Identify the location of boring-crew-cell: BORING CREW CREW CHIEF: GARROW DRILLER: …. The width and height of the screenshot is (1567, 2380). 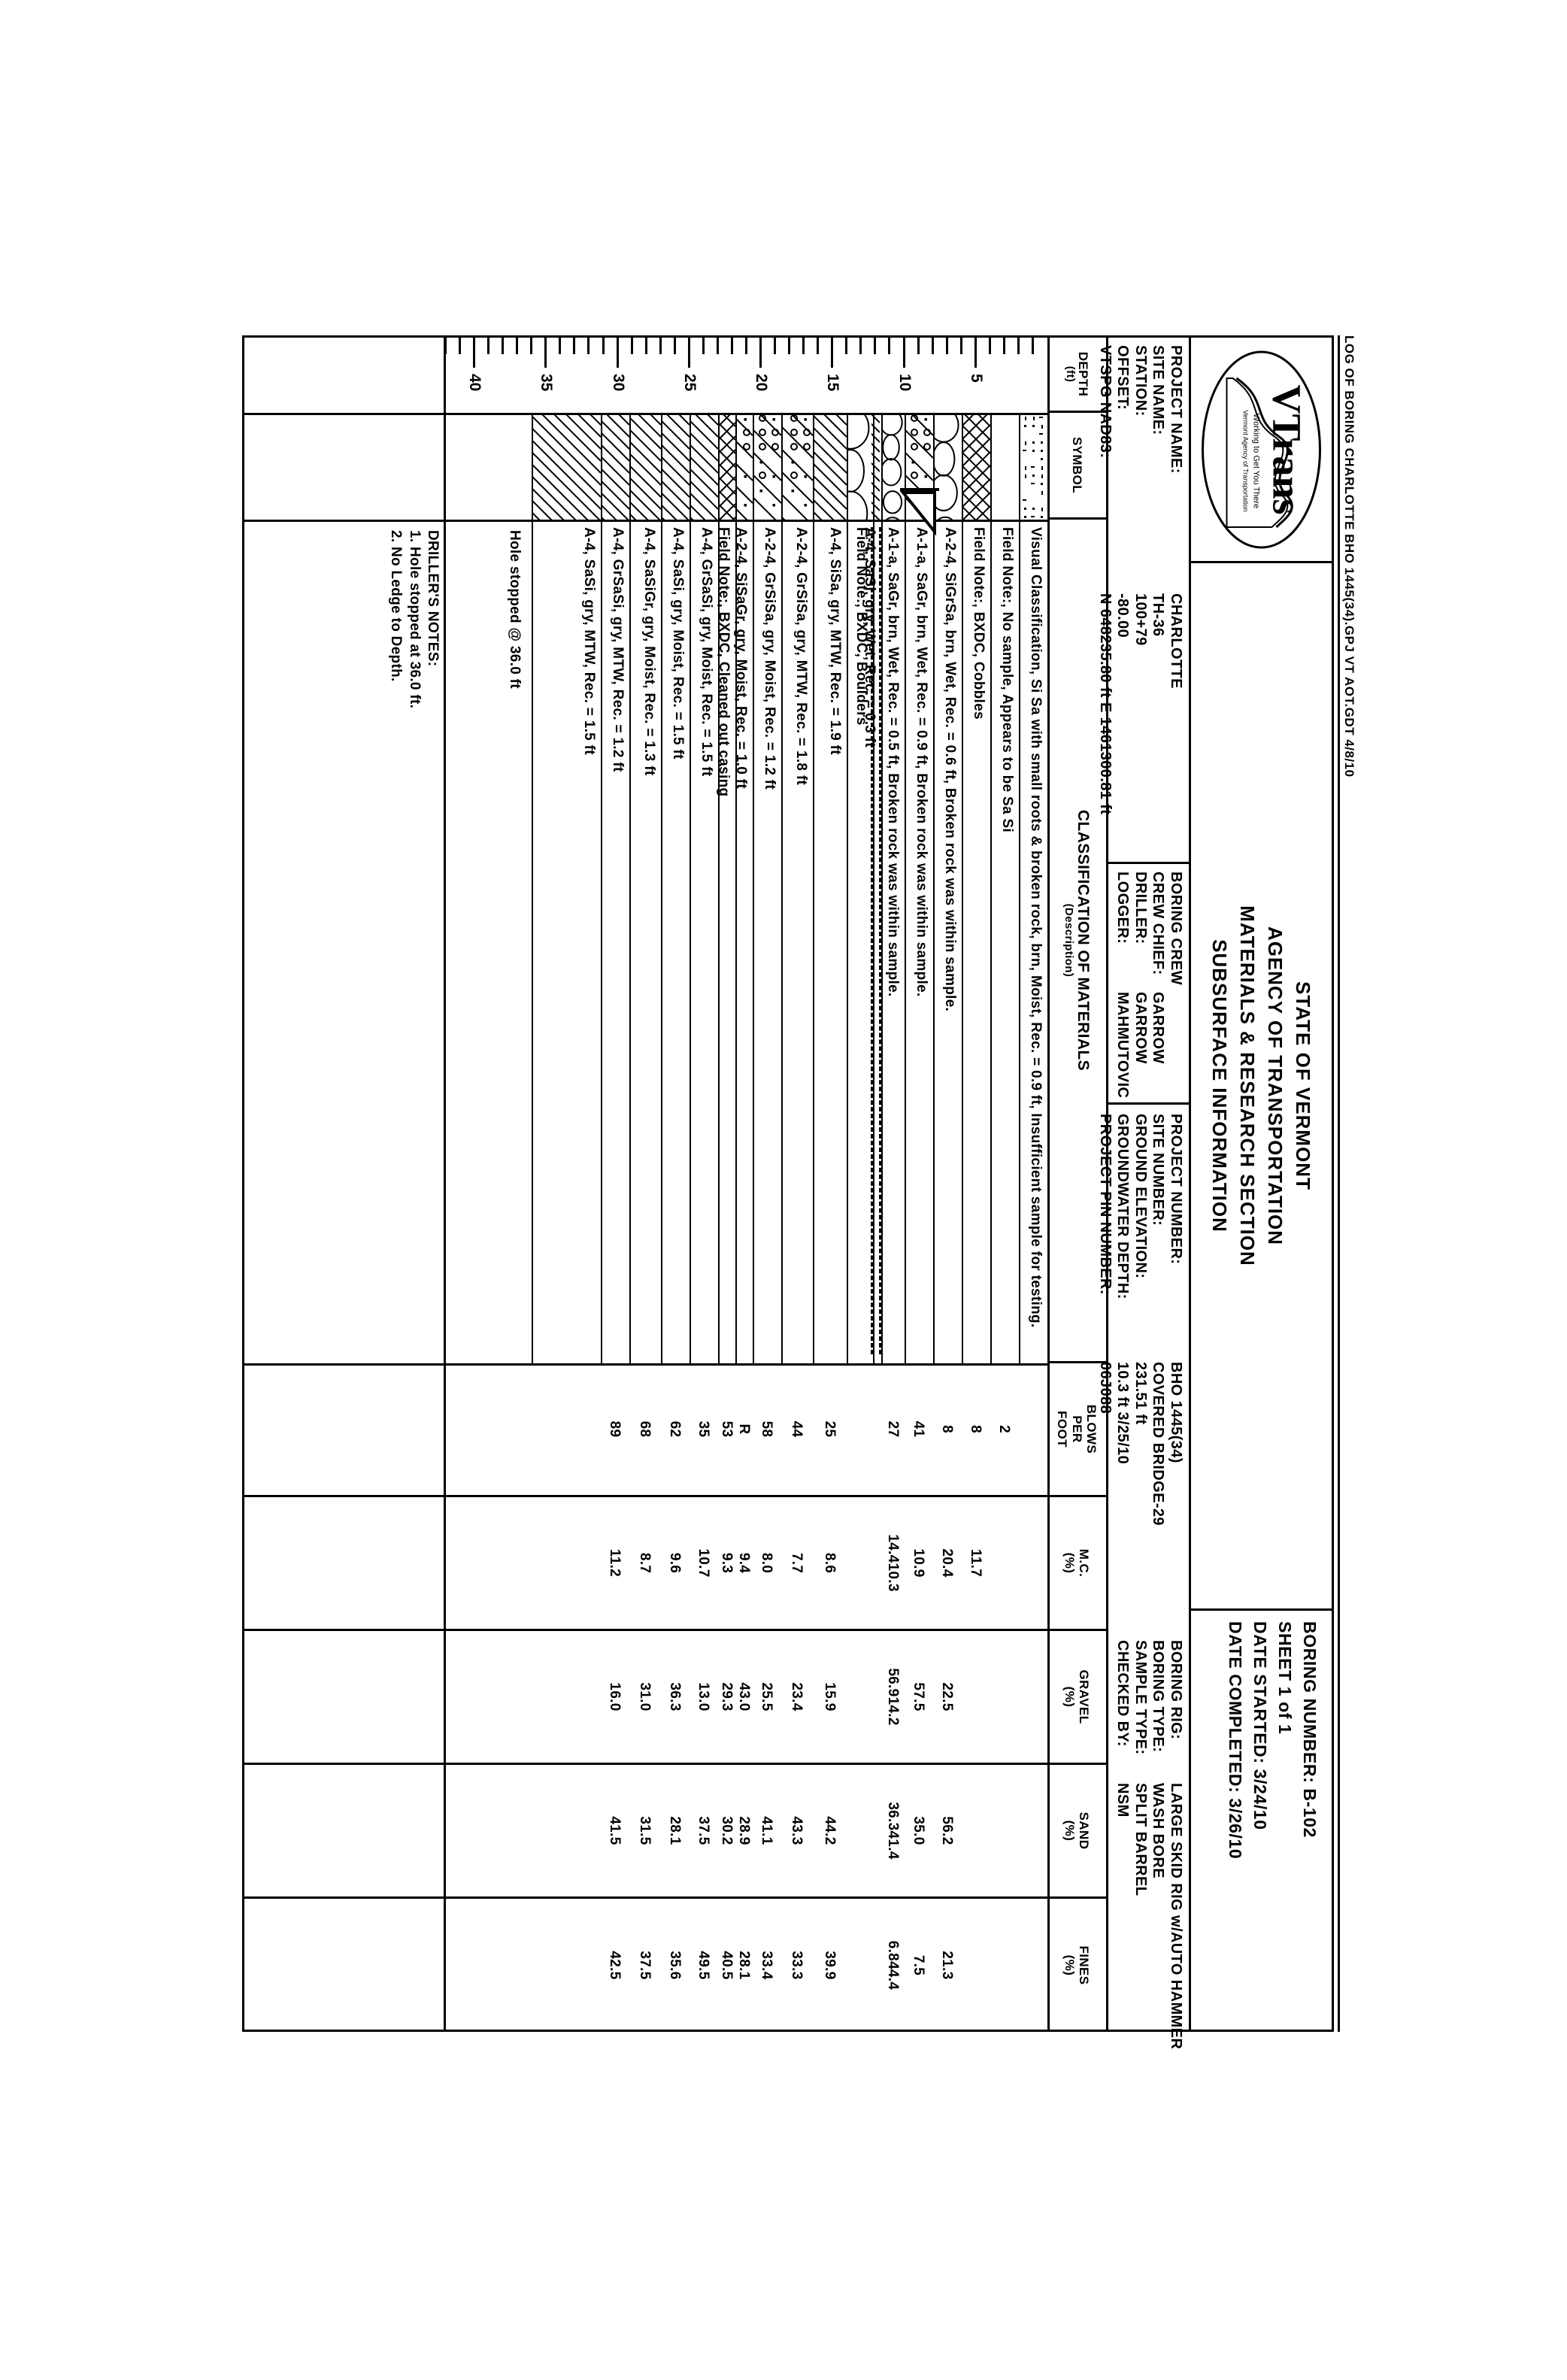
(1148, 984).